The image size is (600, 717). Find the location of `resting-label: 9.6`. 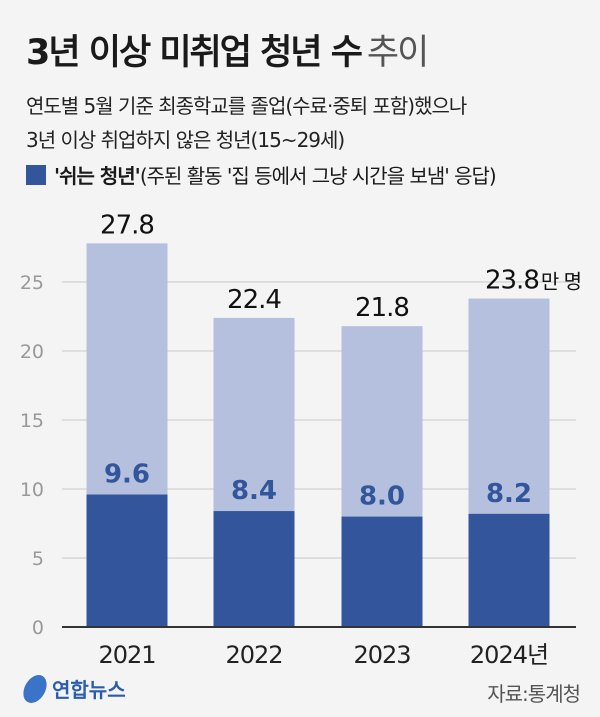

resting-label: 9.6 is located at coordinates (127, 475).